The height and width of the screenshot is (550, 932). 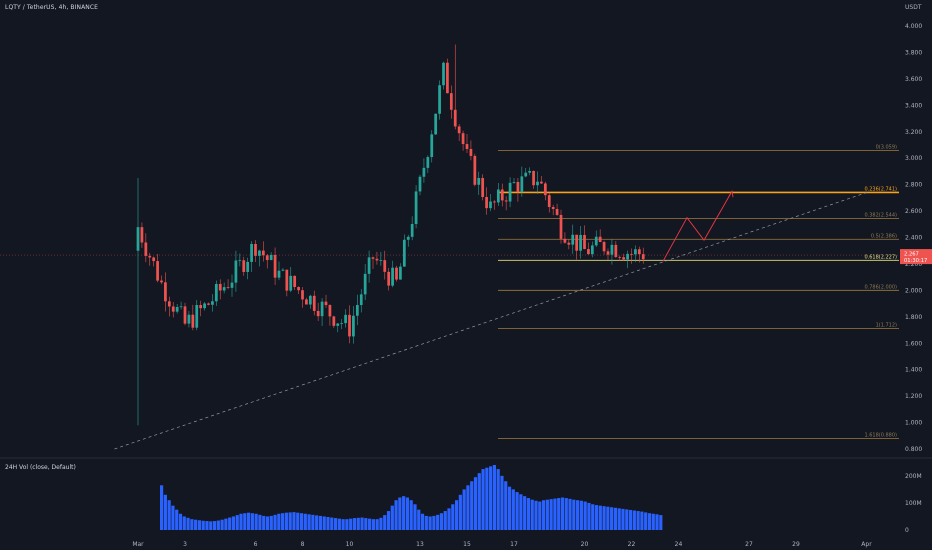 What do you see at coordinates (749, 544) in the screenshot?
I see `x-tick-label: 27` at bounding box center [749, 544].